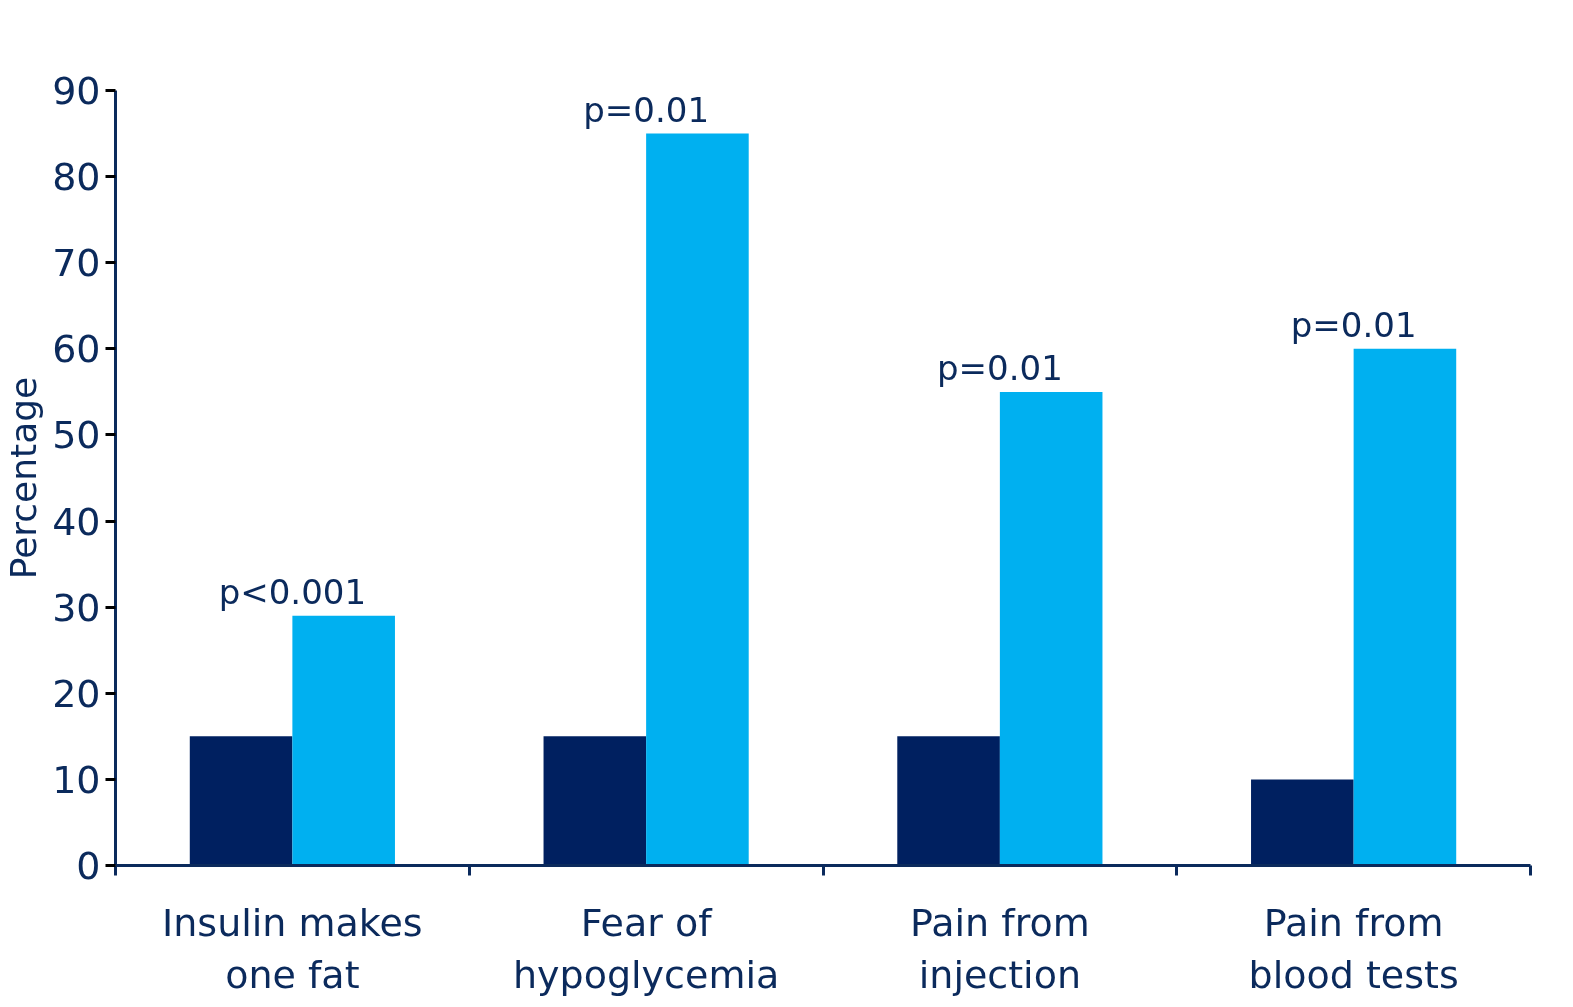 The width and height of the screenshot is (1573, 1007). I want to click on x-tick-label: Fear of hypoglycemia, so click(646, 949).